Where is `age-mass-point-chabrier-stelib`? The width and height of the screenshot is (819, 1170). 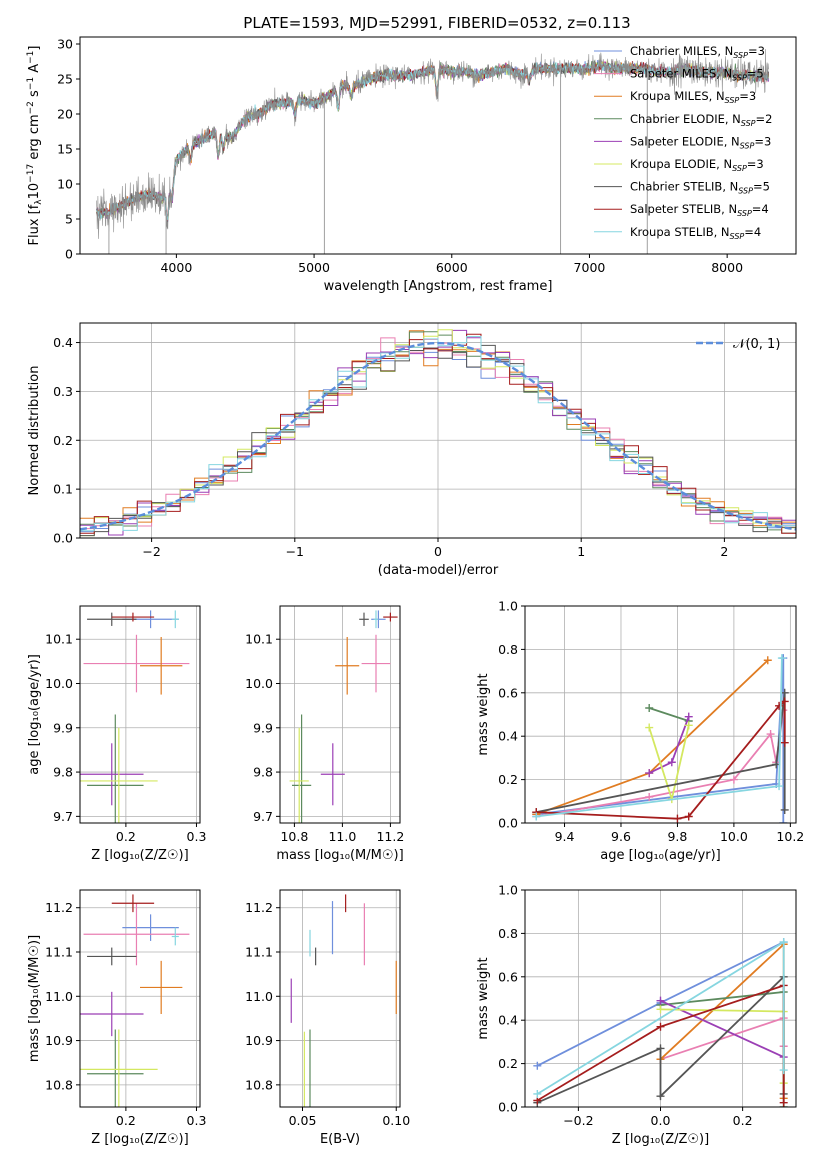
age-mass-point-chabrier-stelib is located at coordinates (364, 619).